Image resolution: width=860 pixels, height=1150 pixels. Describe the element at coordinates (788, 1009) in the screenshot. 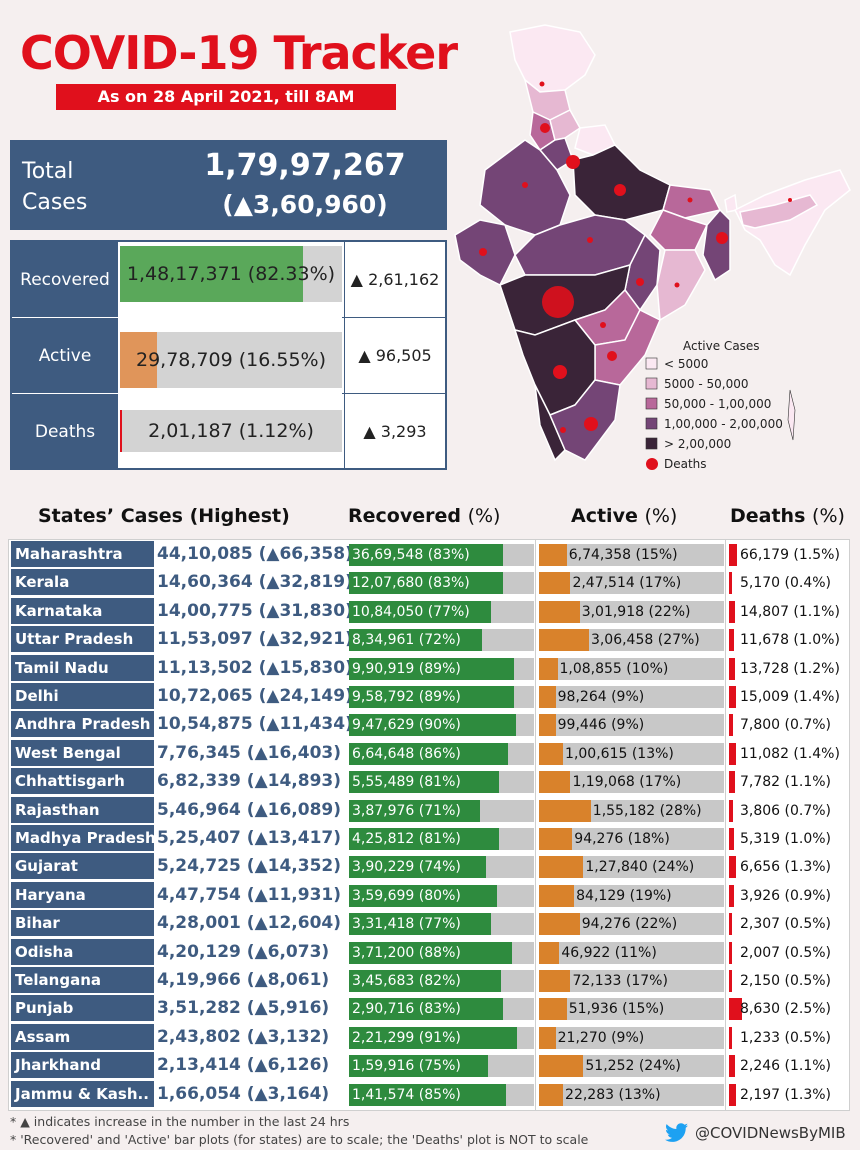

I see `deaths-bar: 8,630 (2.5%)` at that location.